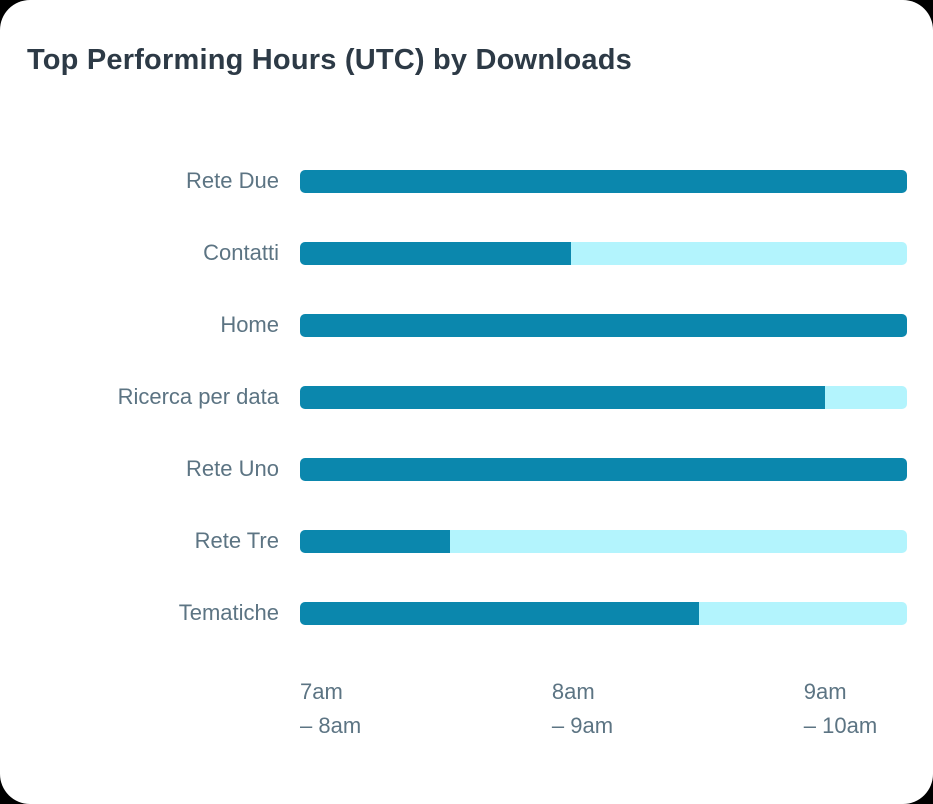  What do you see at coordinates (573, 691) in the screenshot?
I see `tick-hour-line1: 8am` at bounding box center [573, 691].